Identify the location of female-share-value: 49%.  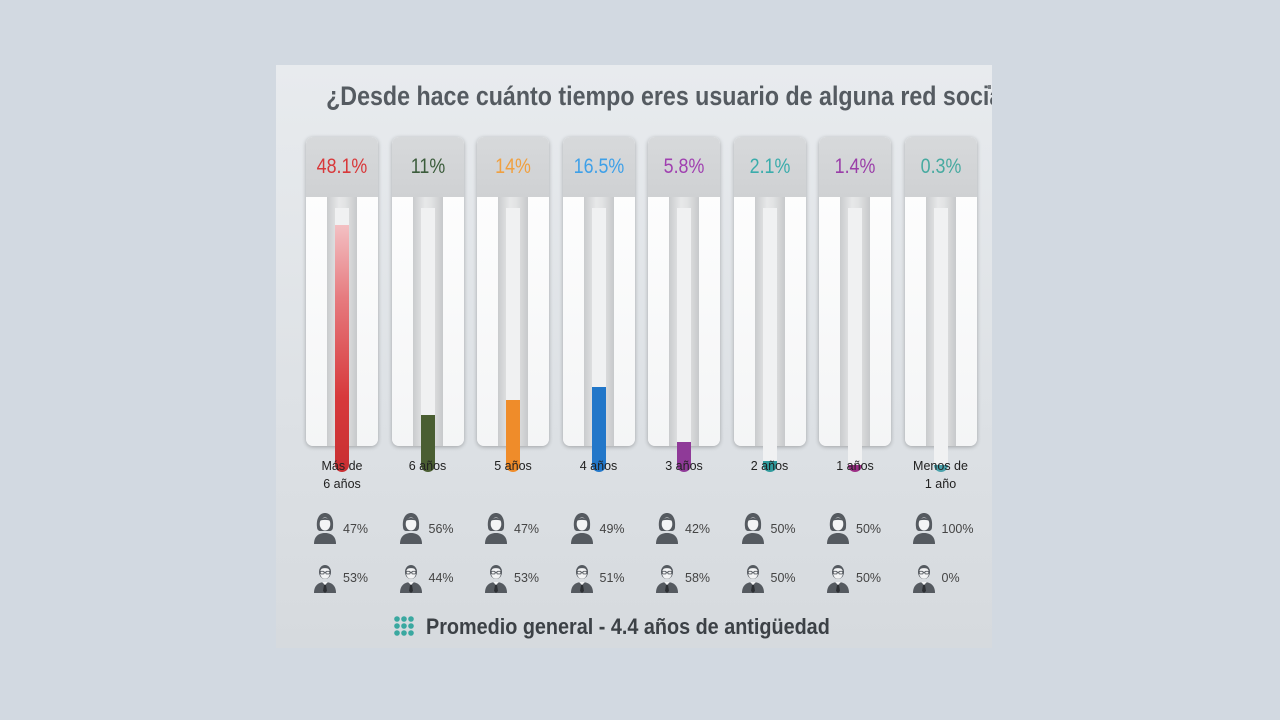
(612, 529).